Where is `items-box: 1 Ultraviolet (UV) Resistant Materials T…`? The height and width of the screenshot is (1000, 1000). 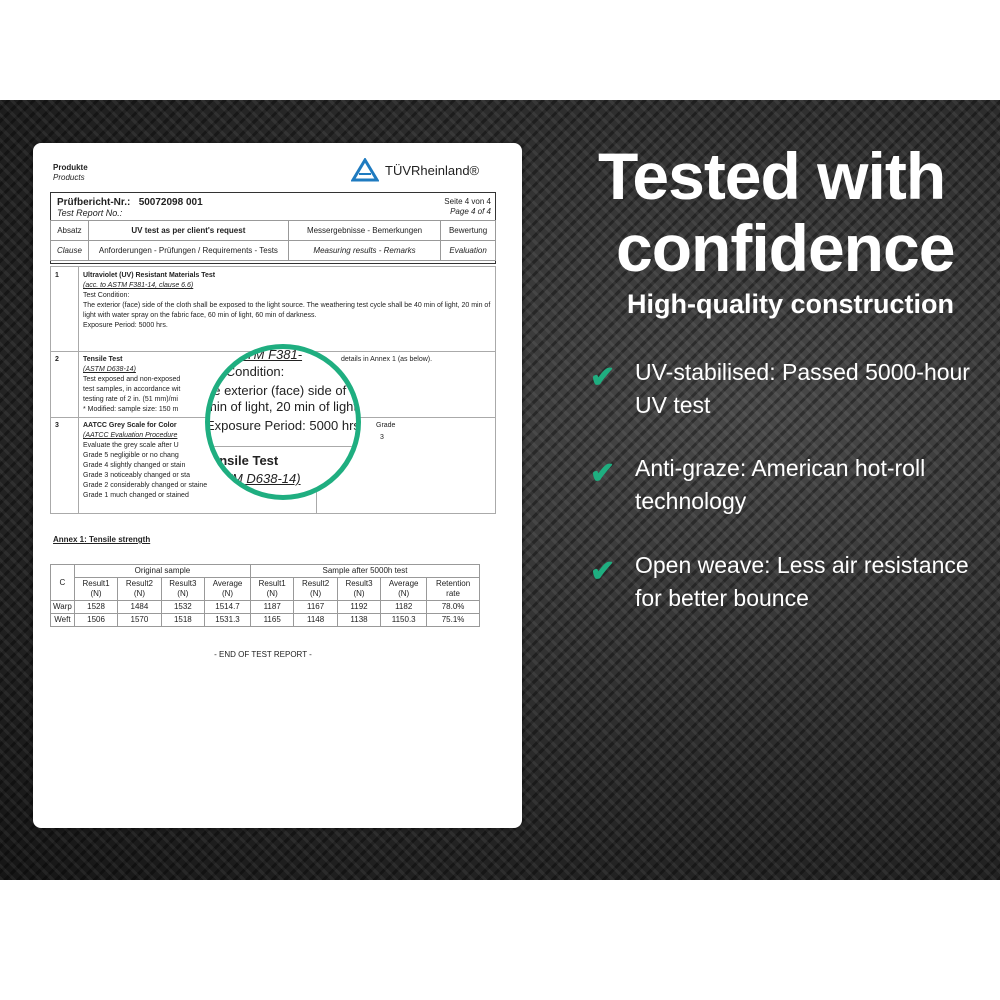 items-box: 1 Ultraviolet (UV) Resistant Materials T… is located at coordinates (273, 390).